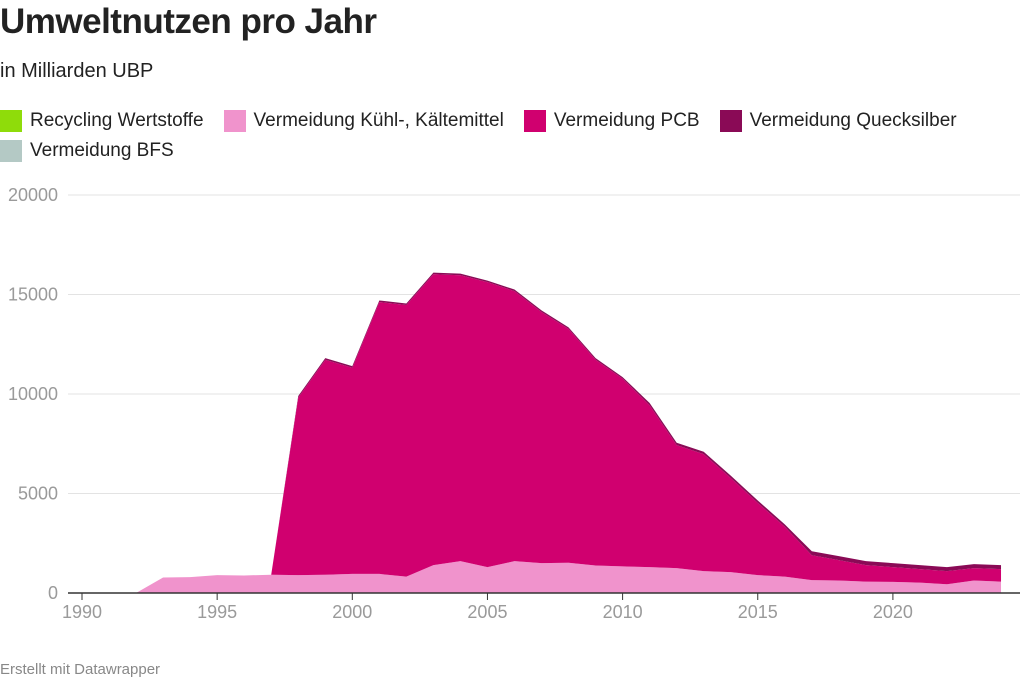  Describe the element at coordinates (33, 195) in the screenshot. I see `y-tick-label: 20000` at that location.